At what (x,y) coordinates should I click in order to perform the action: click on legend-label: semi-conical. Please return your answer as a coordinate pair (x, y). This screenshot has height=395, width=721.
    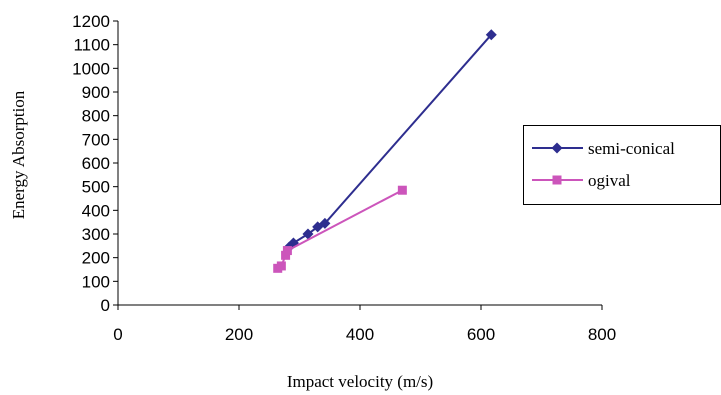
    Looking at the image, I should click on (631, 148).